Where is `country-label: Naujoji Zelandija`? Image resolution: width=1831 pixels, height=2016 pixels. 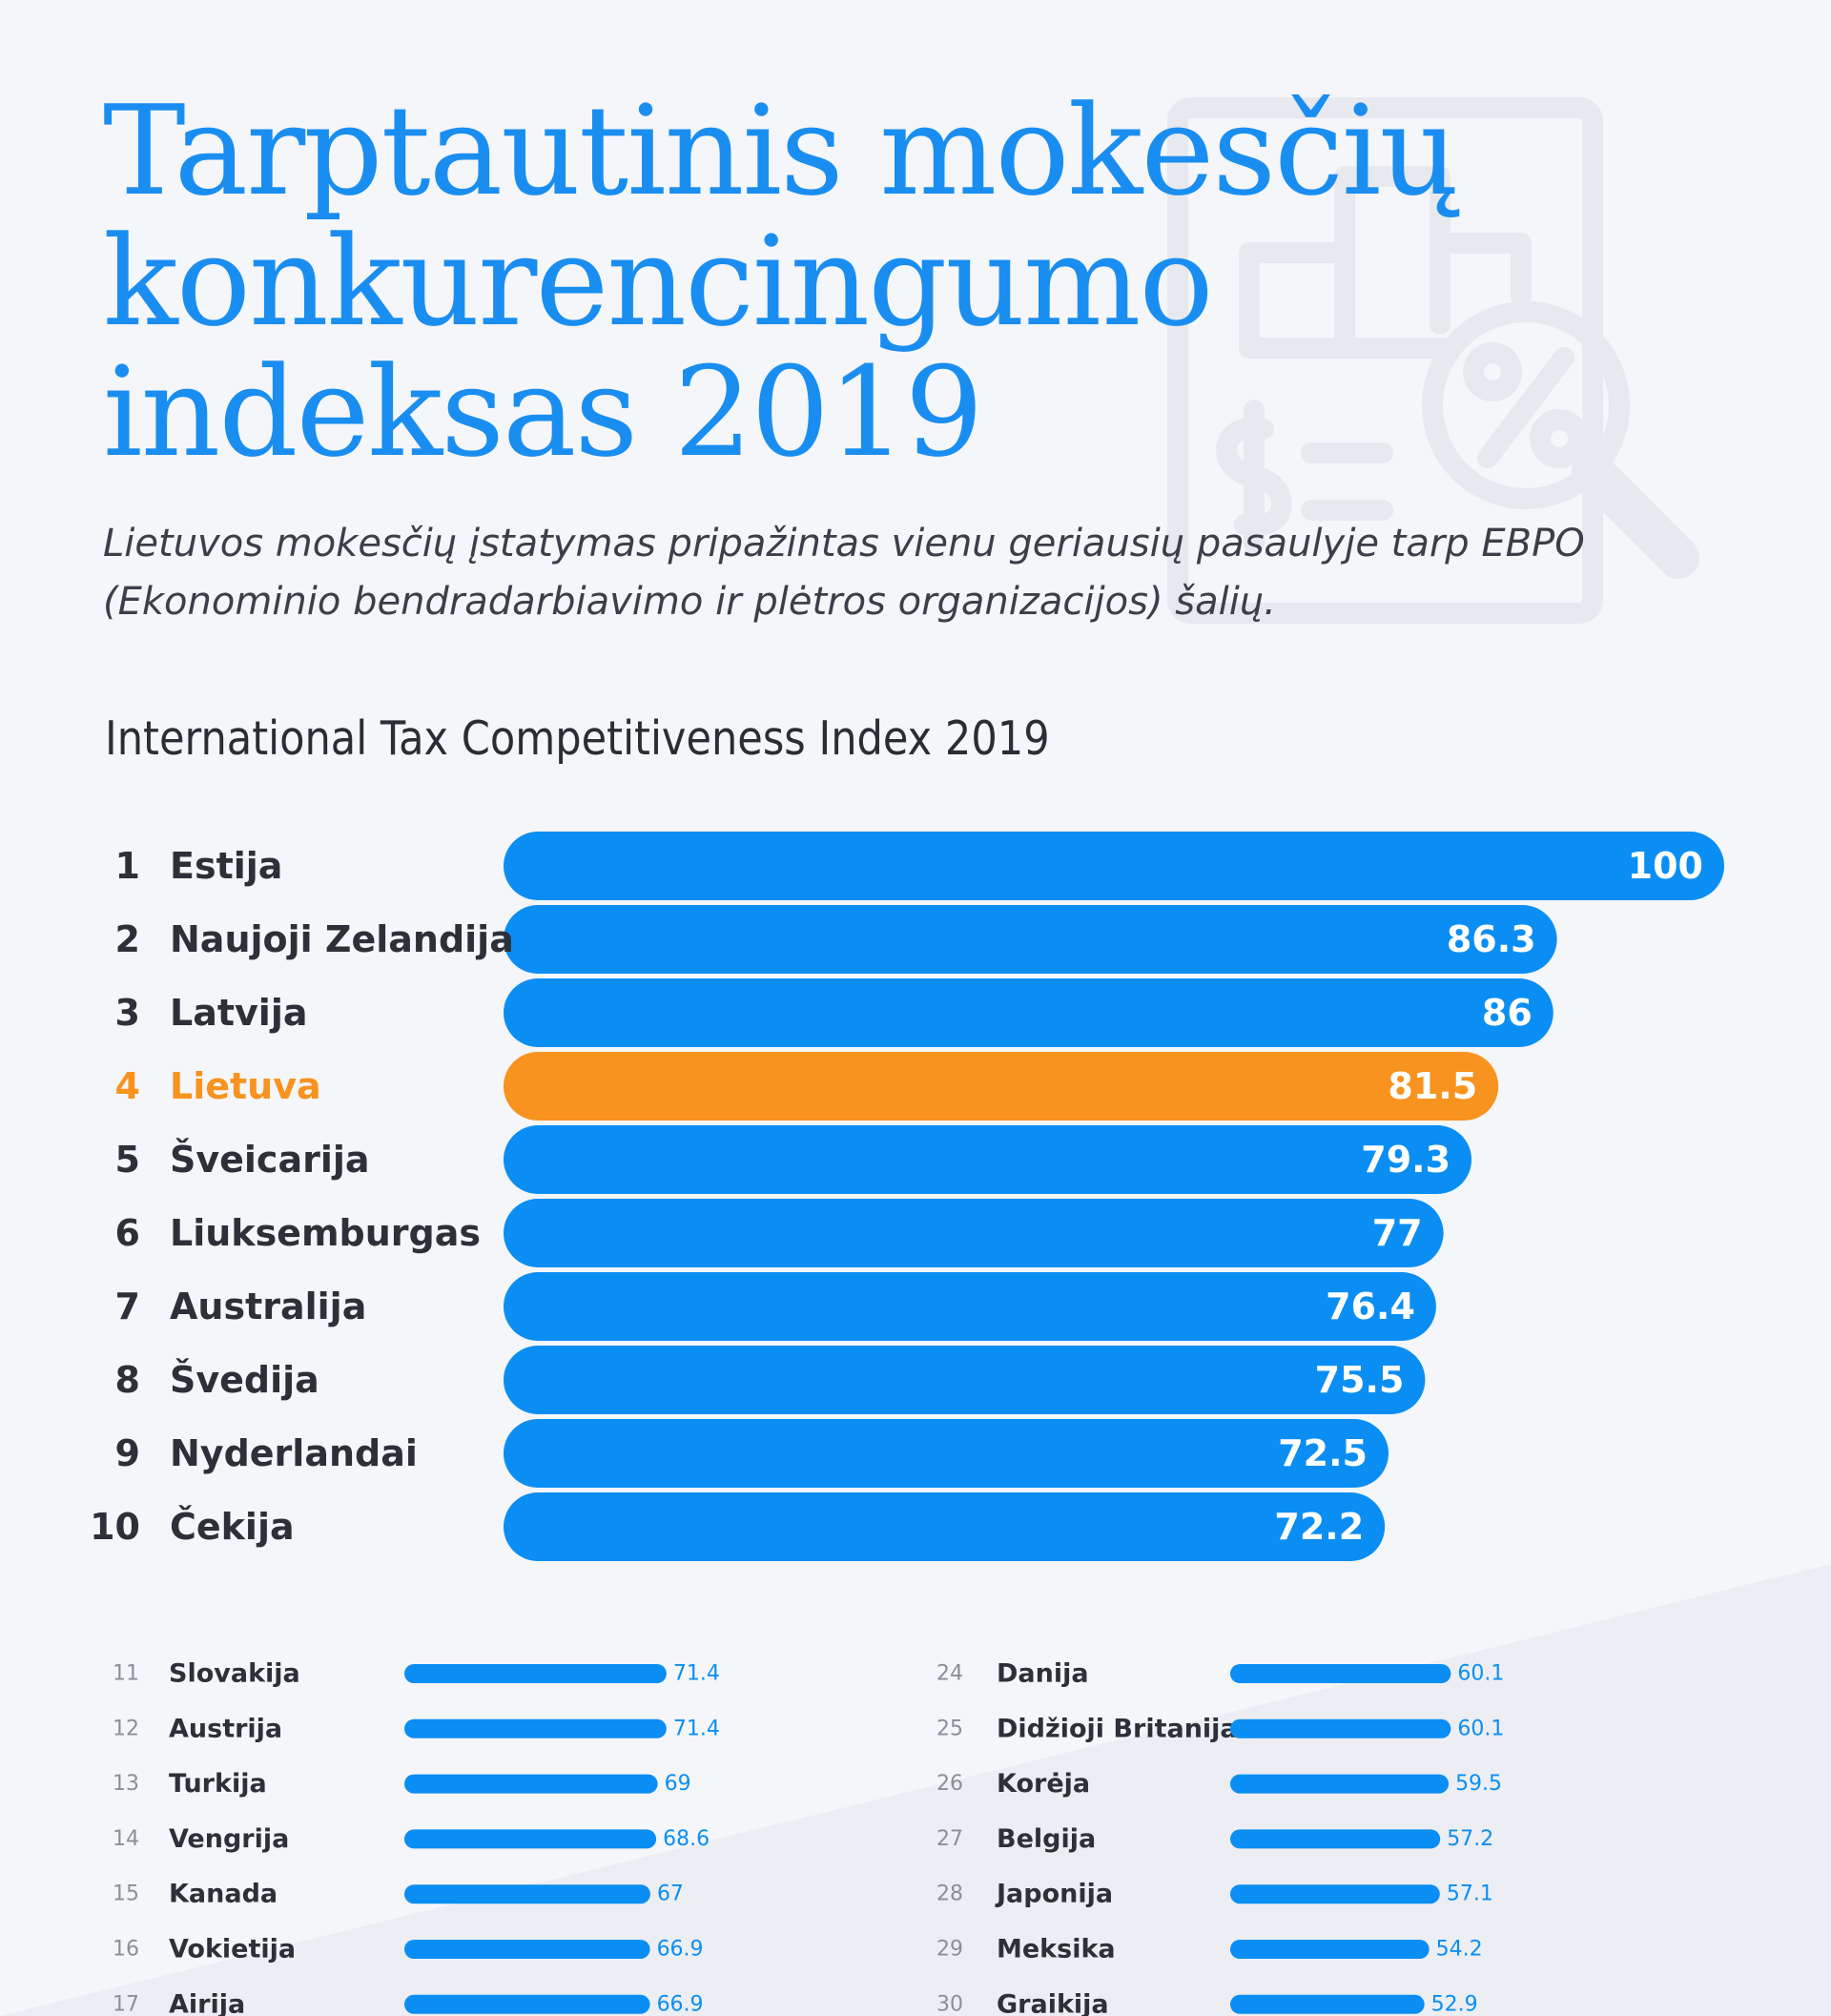
country-label: Naujoji Zelandija is located at coordinates (342, 939).